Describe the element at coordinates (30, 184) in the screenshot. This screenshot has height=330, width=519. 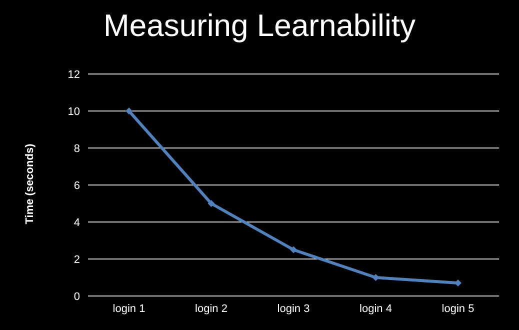
I see `y-axis-title: Time (seconds)` at that location.